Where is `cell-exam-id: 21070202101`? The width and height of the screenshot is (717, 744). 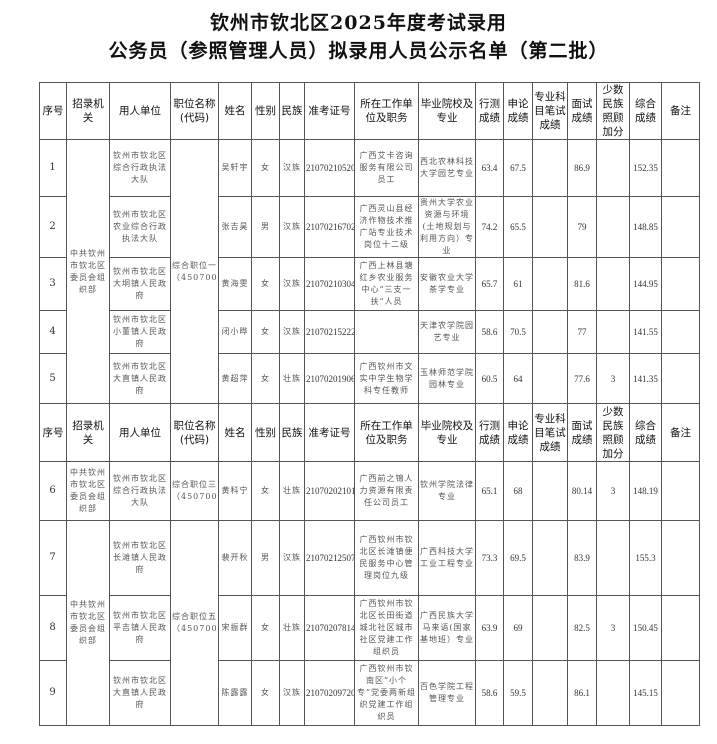 cell-exam-id: 21070202101 is located at coordinates (329, 491).